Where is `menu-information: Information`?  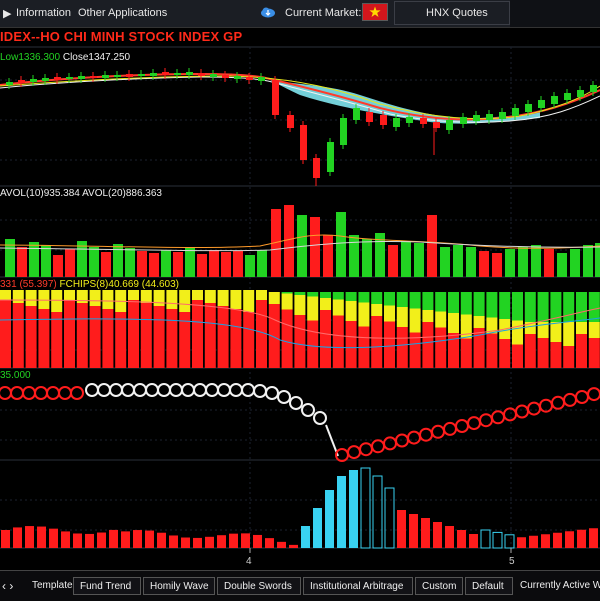
menu-information: Information is located at coordinates (44, 13).